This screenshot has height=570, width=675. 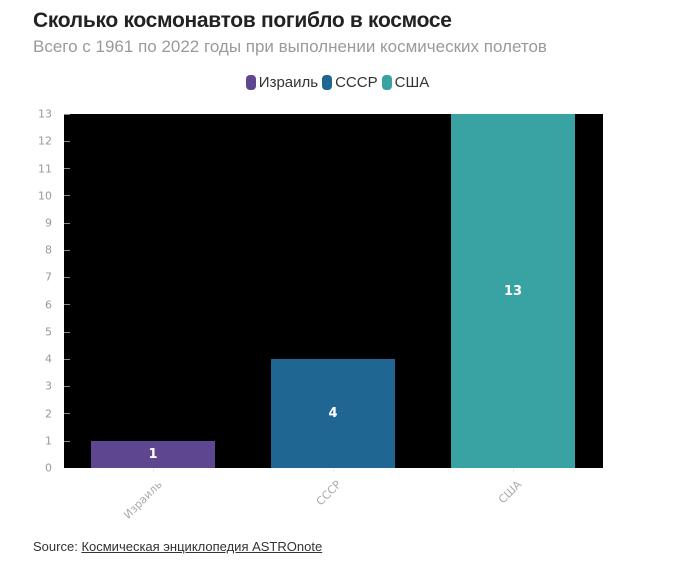 I want to click on legend-label: США, so click(x=412, y=82).